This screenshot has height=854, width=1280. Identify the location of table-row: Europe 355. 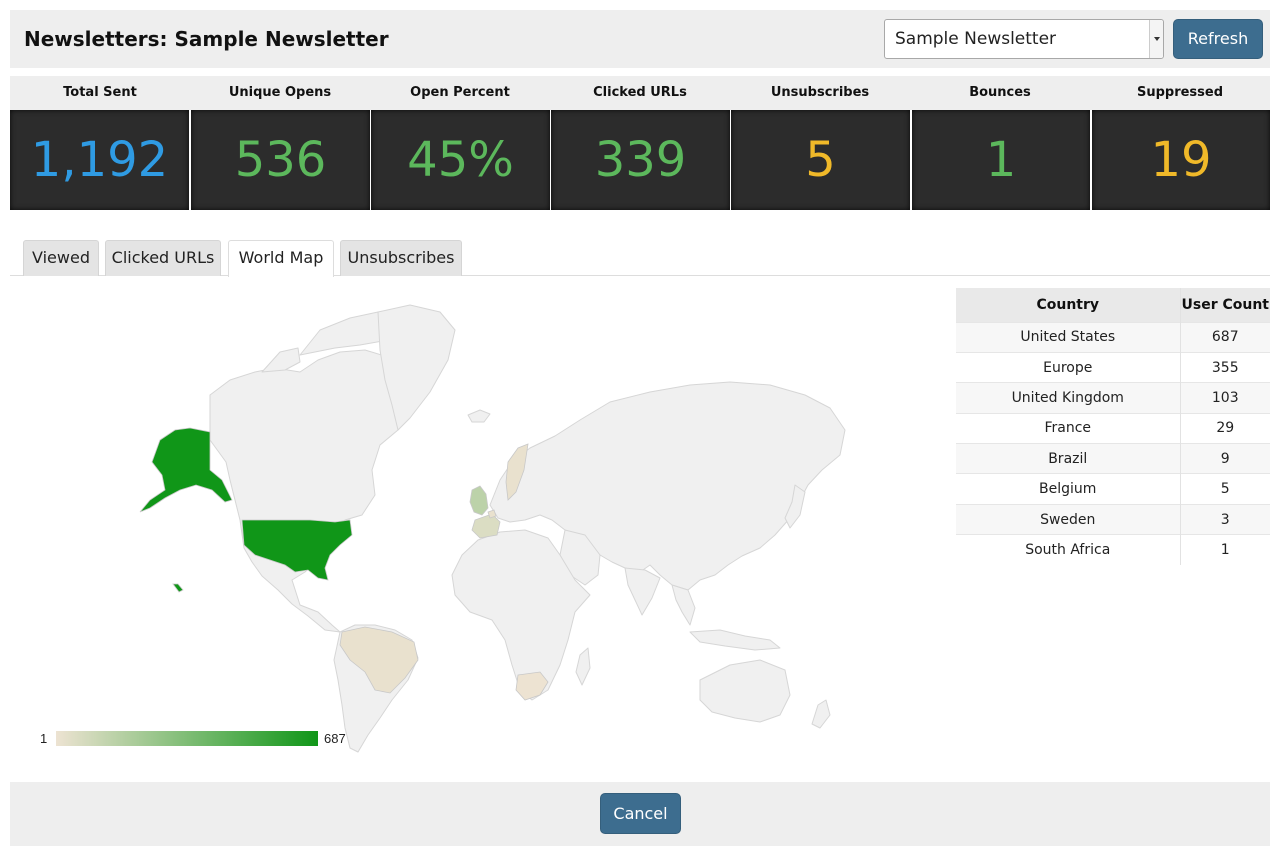
(1113, 367).